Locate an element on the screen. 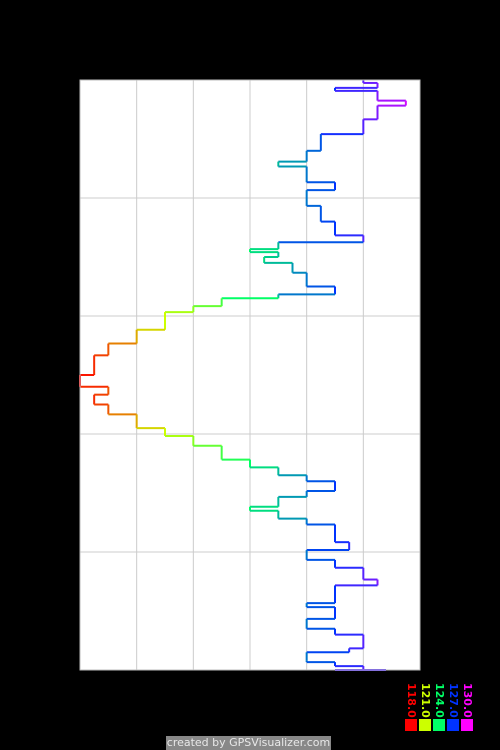  legend-label: 124.0 is located at coordinates (439, 700).